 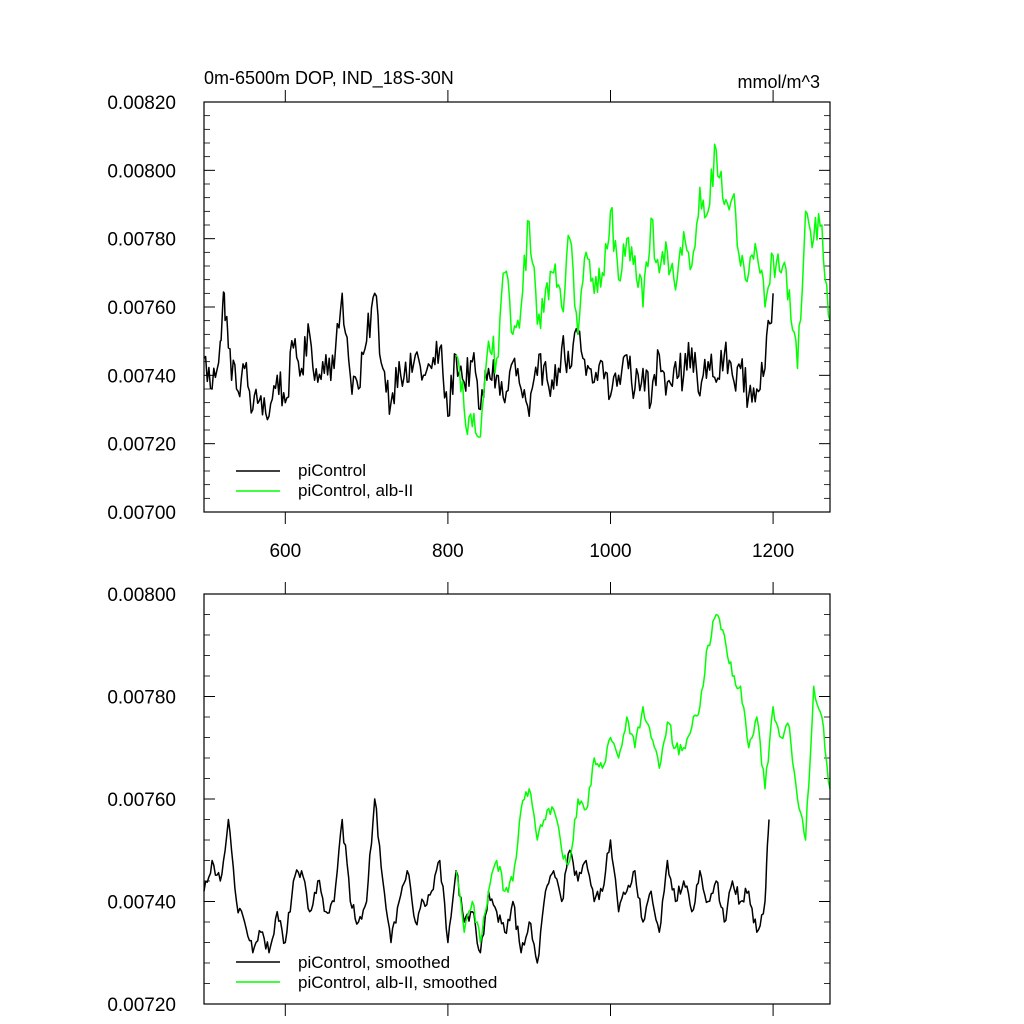 I want to click on x-tick-label: 1200, so click(x=773, y=551).